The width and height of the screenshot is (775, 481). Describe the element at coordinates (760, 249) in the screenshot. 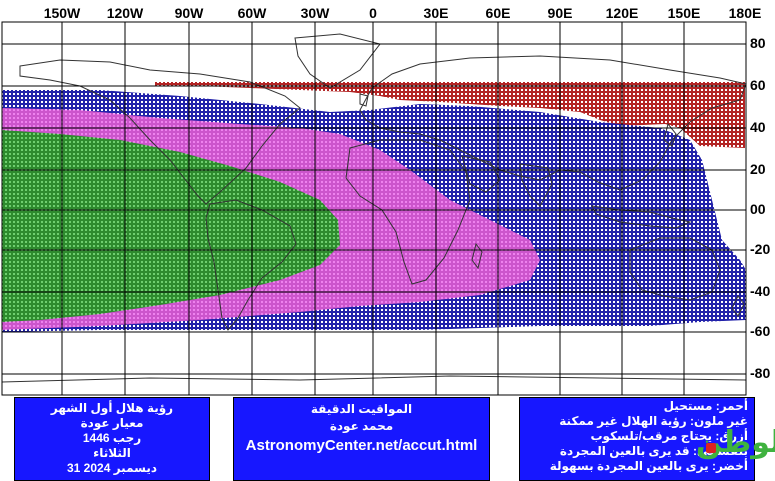

I see `lat-label: -20` at that location.